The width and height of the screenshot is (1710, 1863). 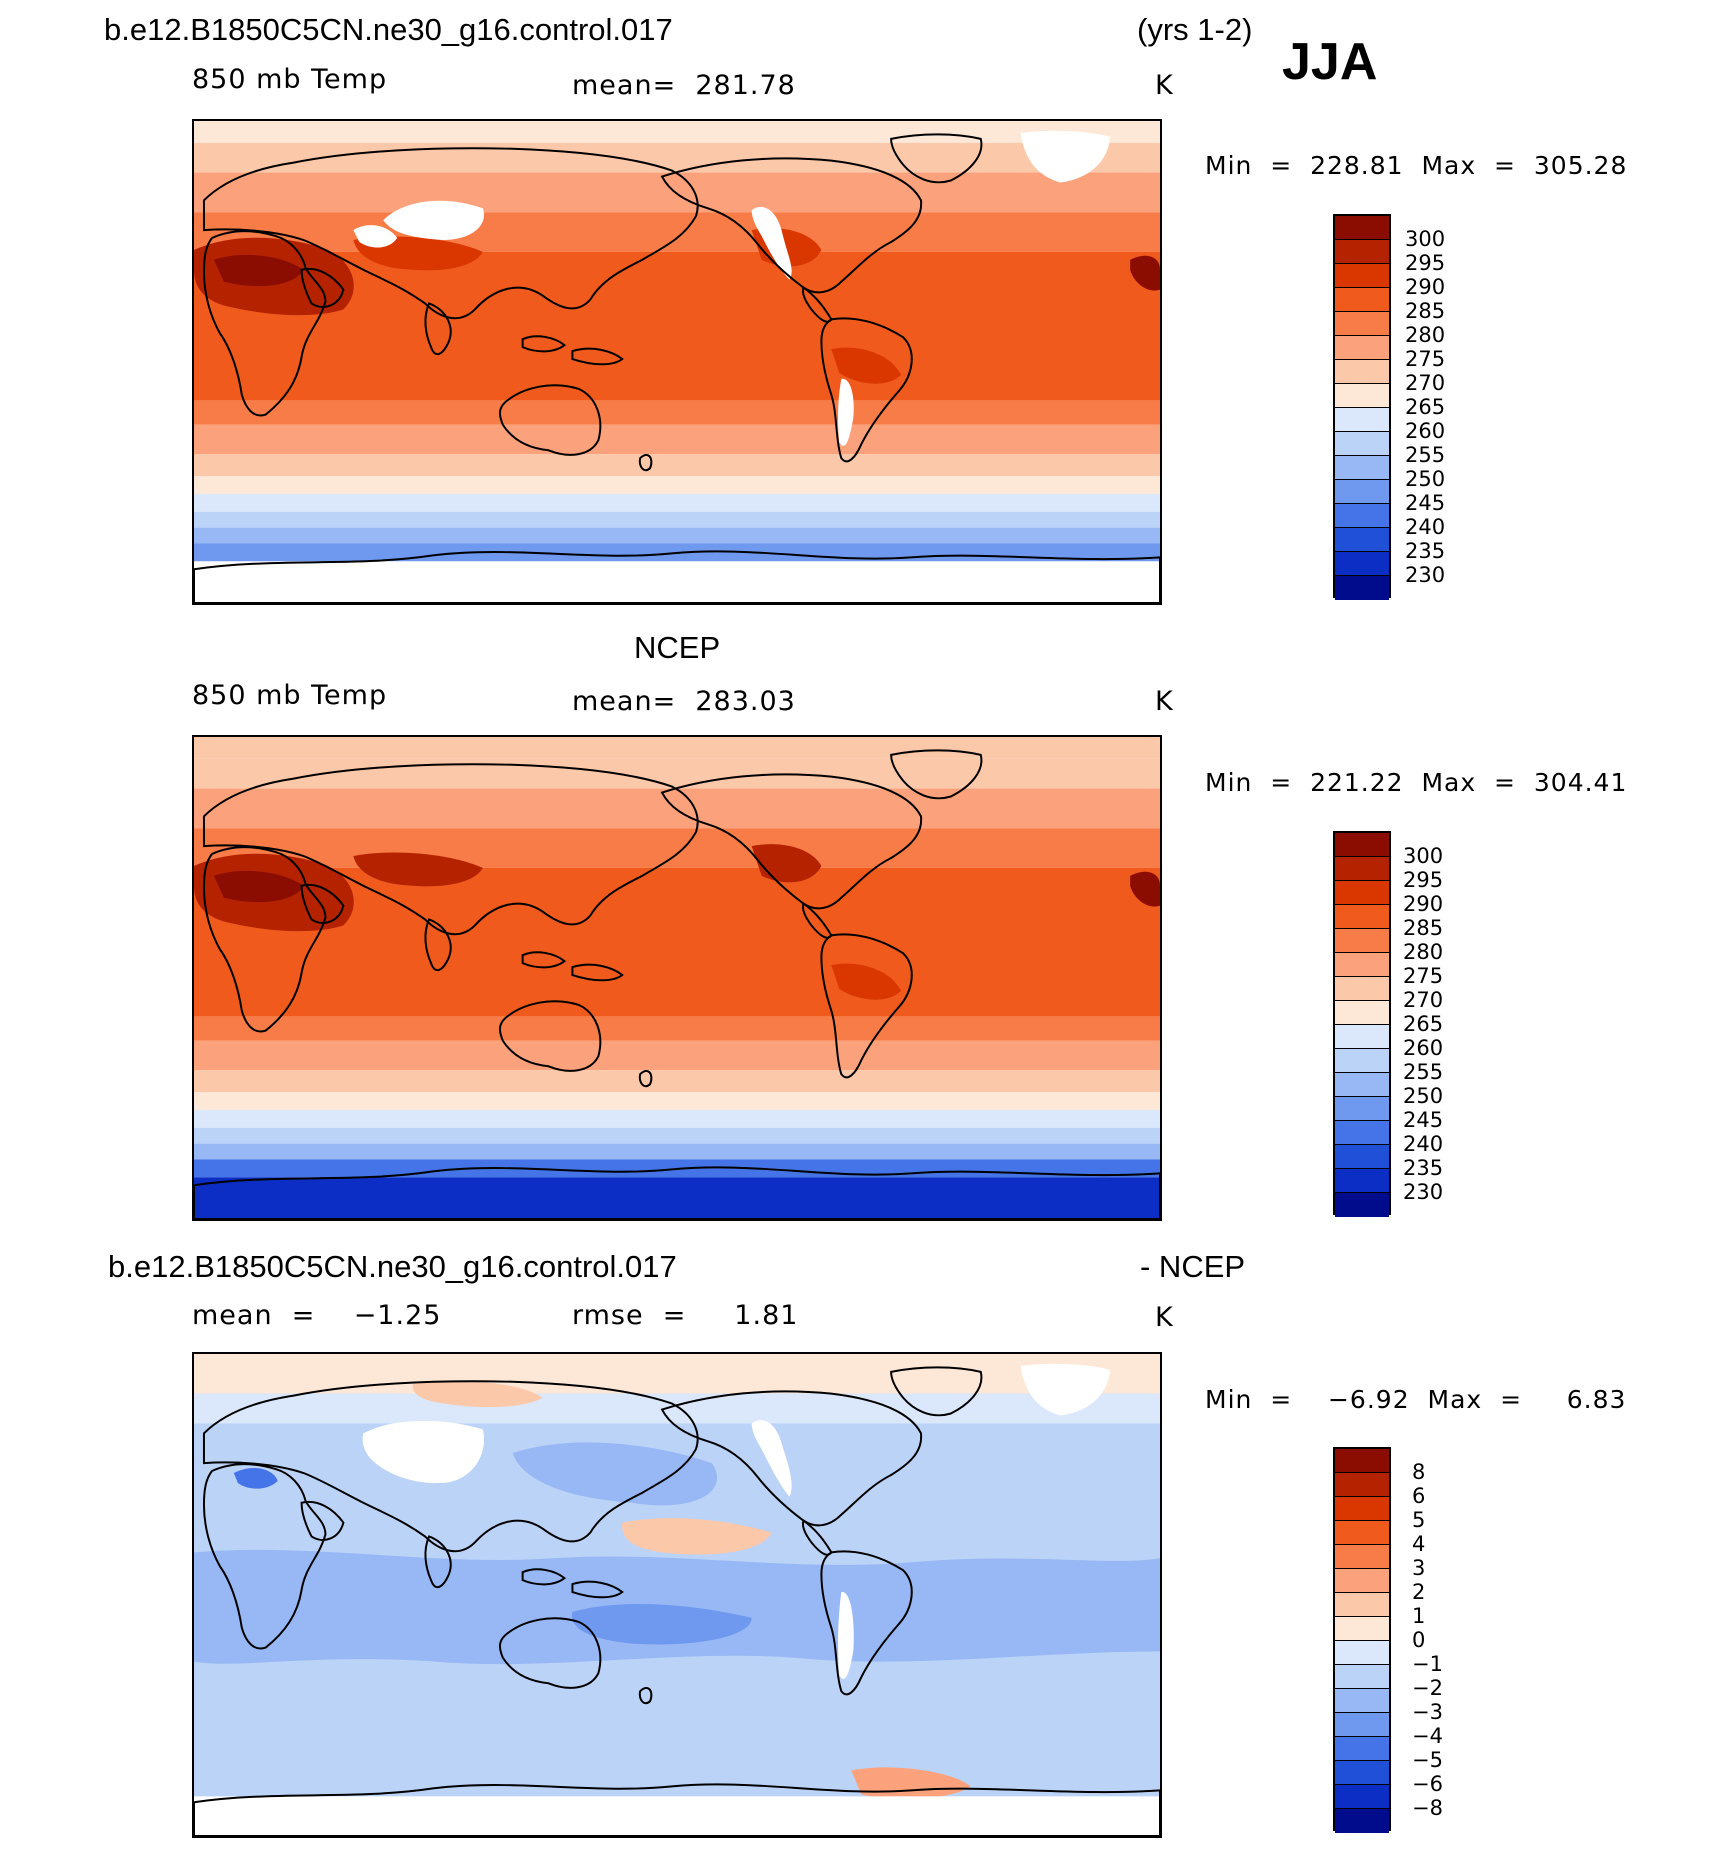 What do you see at coordinates (1416, 782) in the screenshot?
I see `panel2-minmax: Min = 221.22 Max = 304.41` at bounding box center [1416, 782].